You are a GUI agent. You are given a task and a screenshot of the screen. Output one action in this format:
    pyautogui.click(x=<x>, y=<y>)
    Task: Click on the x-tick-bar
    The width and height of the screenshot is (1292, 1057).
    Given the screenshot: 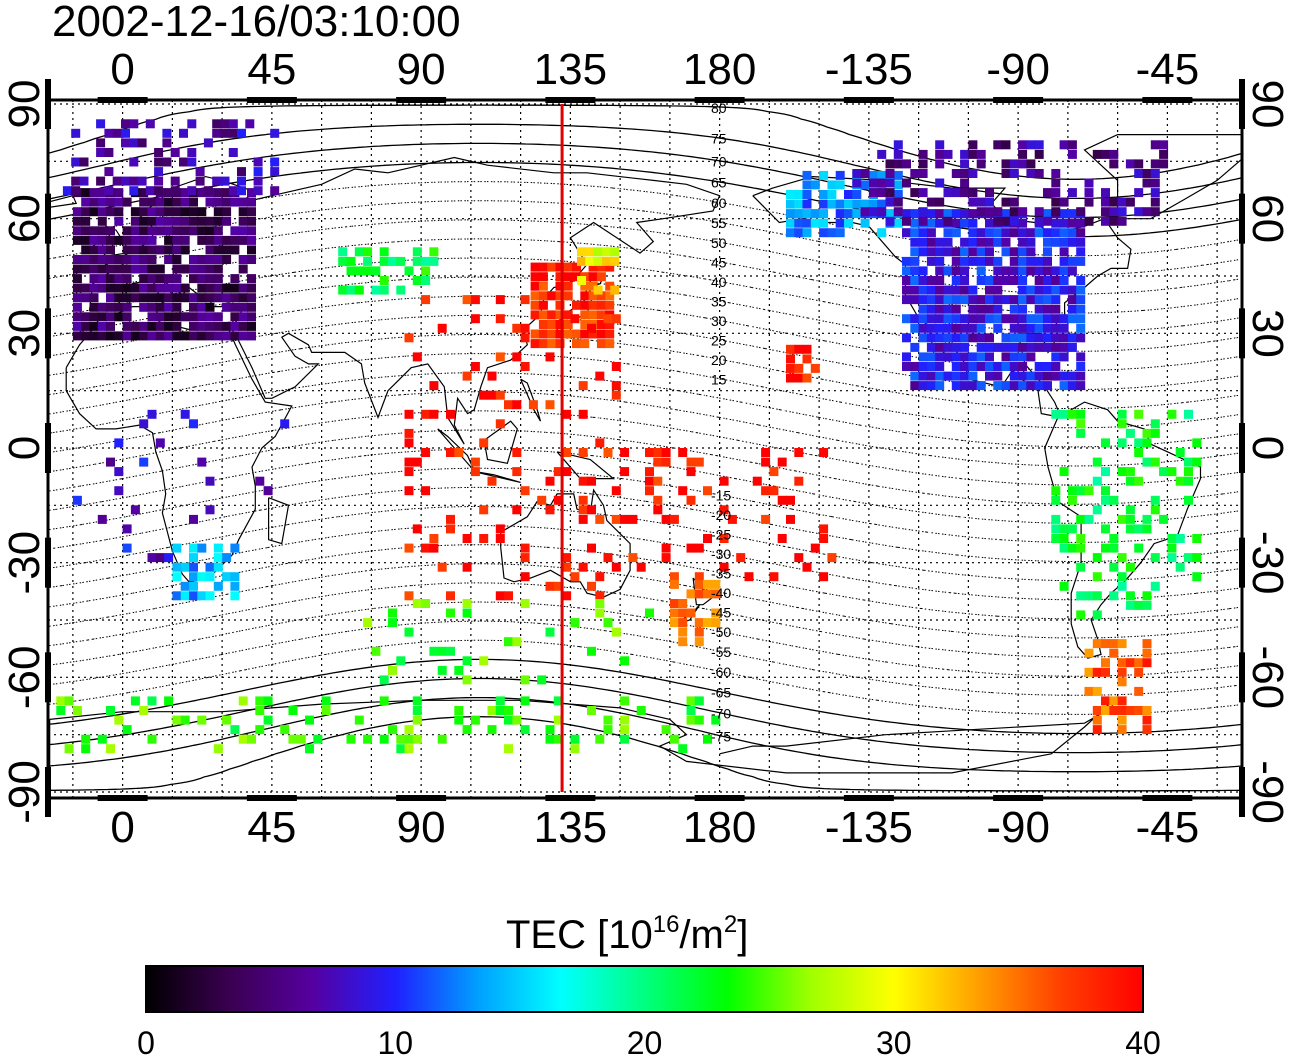 What is the action you would take?
    pyautogui.click(x=570, y=100)
    